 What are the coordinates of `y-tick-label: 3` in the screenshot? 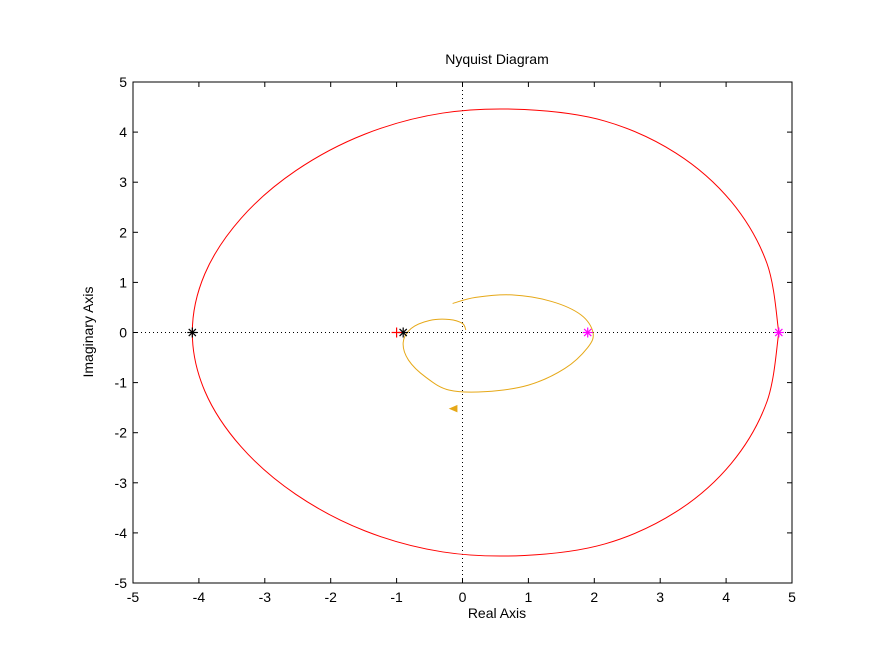 It's located at (123, 182).